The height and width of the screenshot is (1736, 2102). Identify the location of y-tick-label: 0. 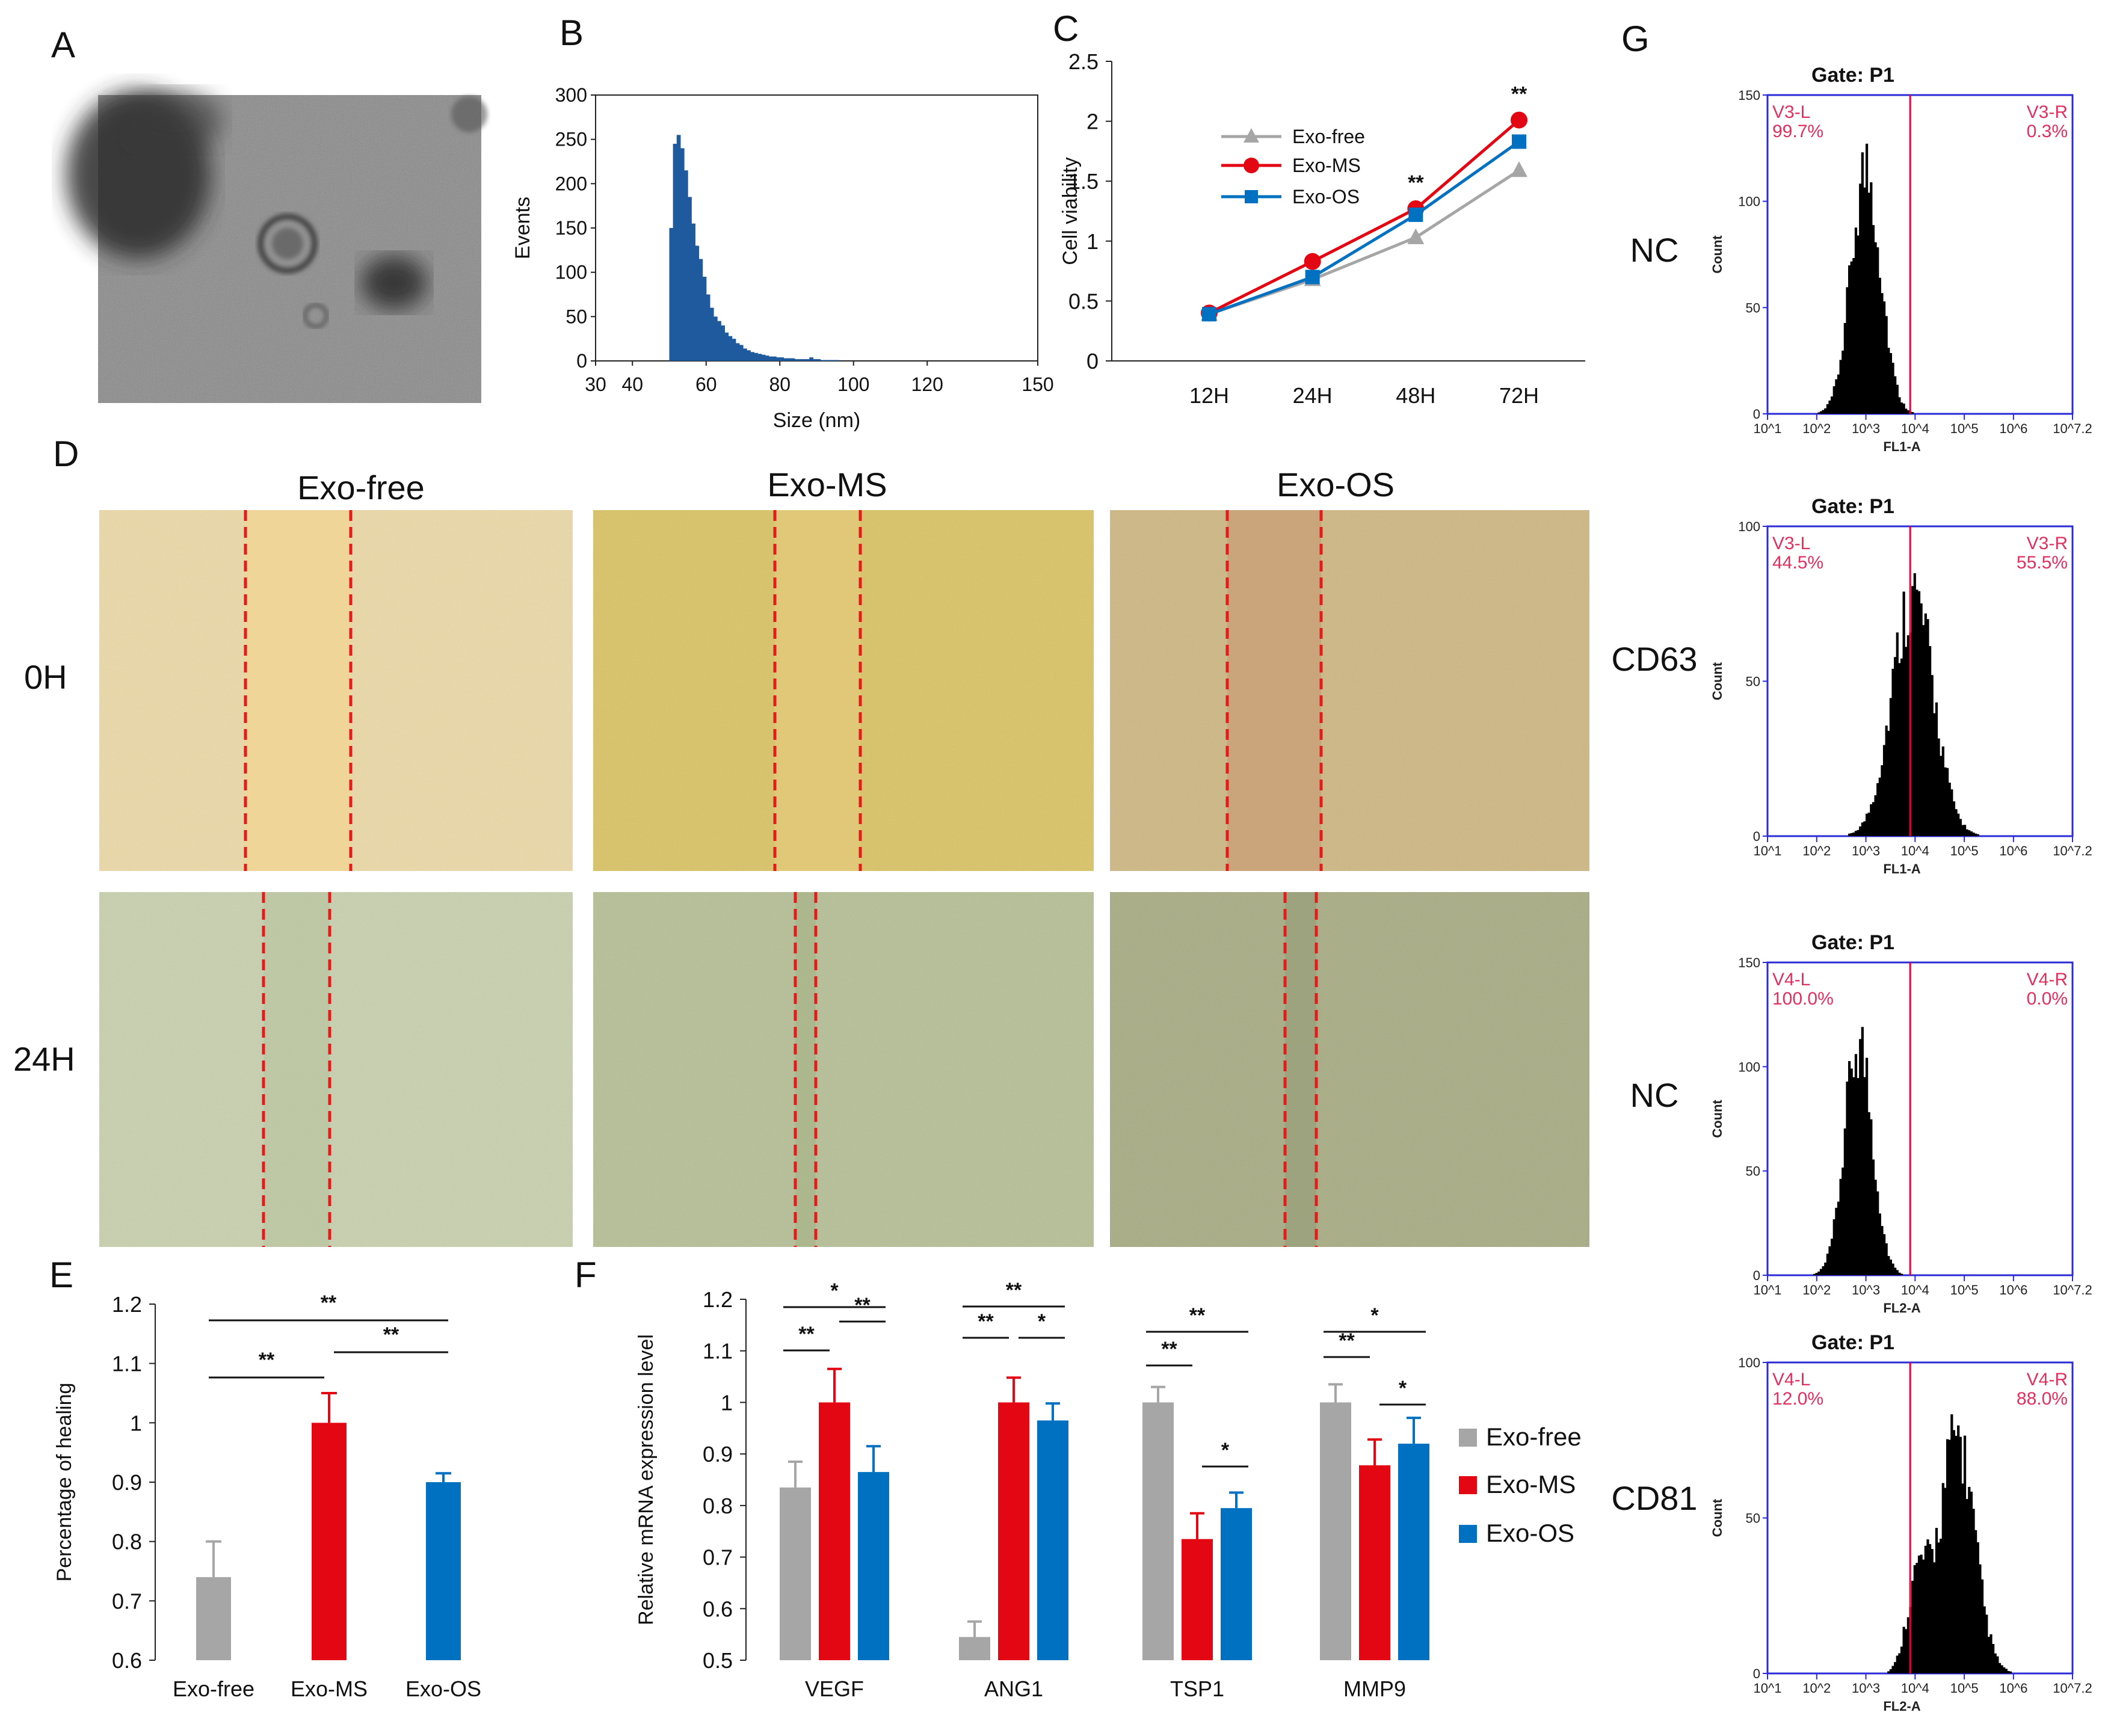
(1756, 414).